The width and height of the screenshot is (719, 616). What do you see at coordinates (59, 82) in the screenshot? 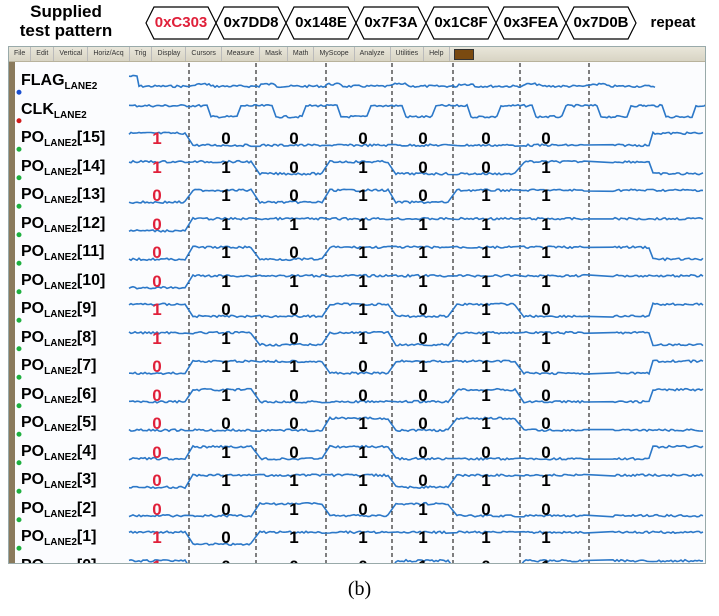
I see `signal-label: FLAGLANE2` at bounding box center [59, 82].